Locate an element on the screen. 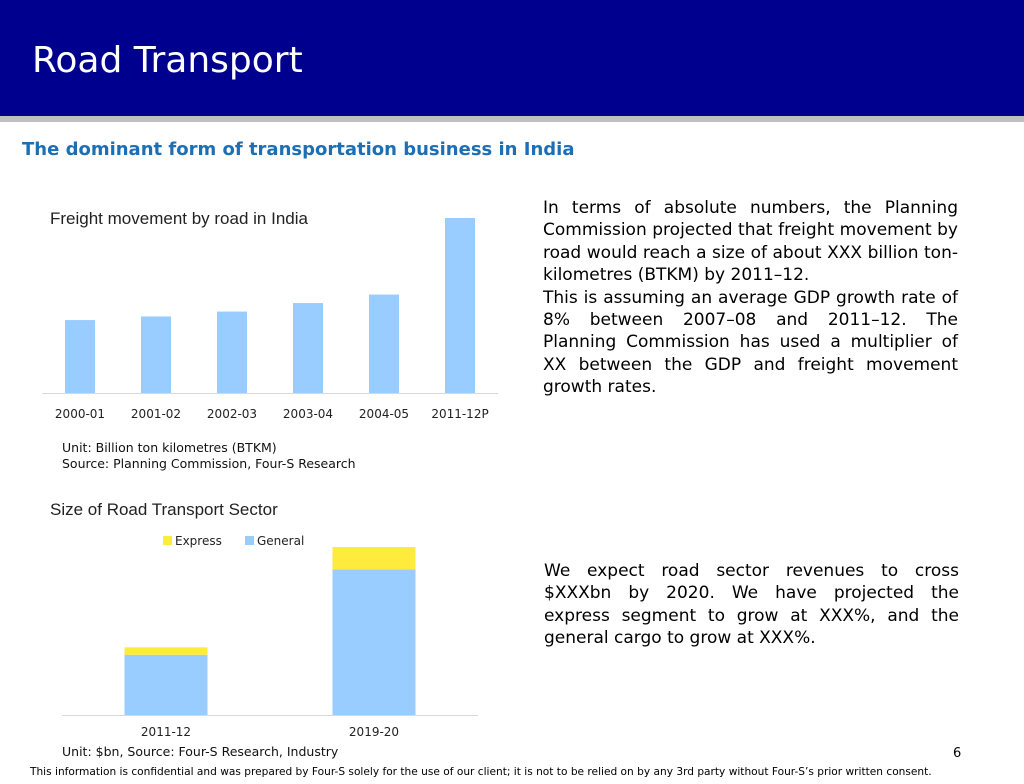 Image resolution: width=1024 pixels, height=784 pixels. slide-title: Road Transport is located at coordinates (167, 60).